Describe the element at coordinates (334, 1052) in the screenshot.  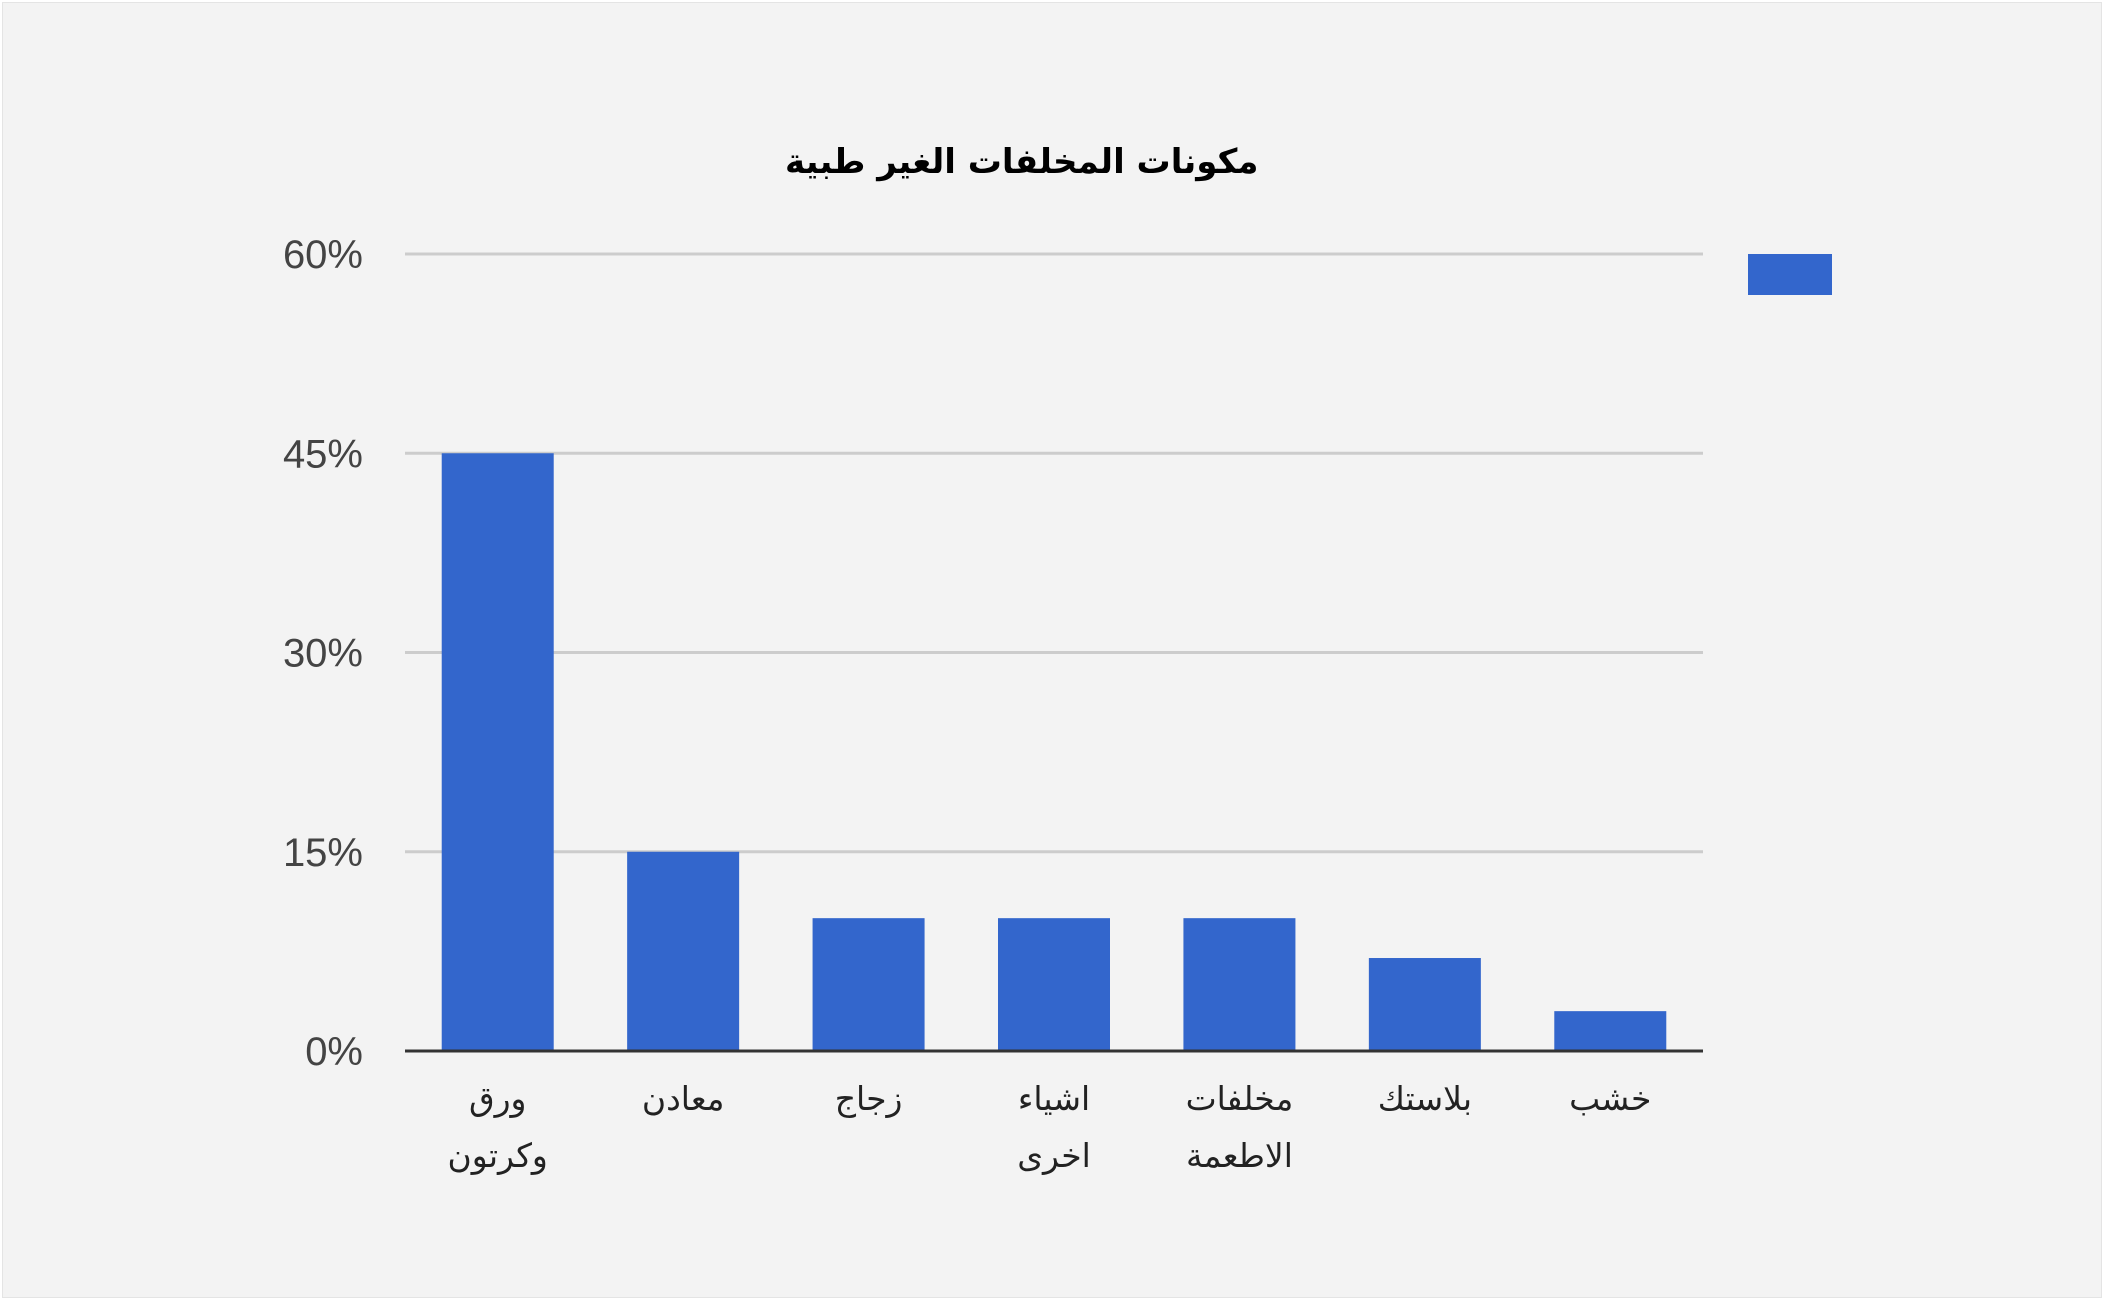
I see `y-tick-label: 0%` at that location.